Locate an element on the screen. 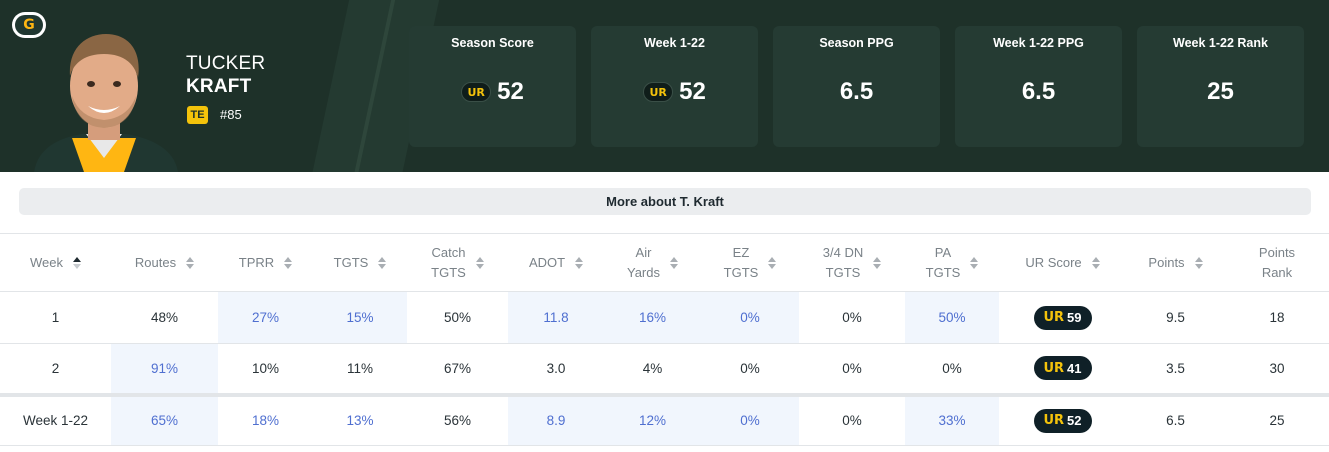 The width and height of the screenshot is (1329, 452). stat-card-value: 6.5 is located at coordinates (1038, 91).